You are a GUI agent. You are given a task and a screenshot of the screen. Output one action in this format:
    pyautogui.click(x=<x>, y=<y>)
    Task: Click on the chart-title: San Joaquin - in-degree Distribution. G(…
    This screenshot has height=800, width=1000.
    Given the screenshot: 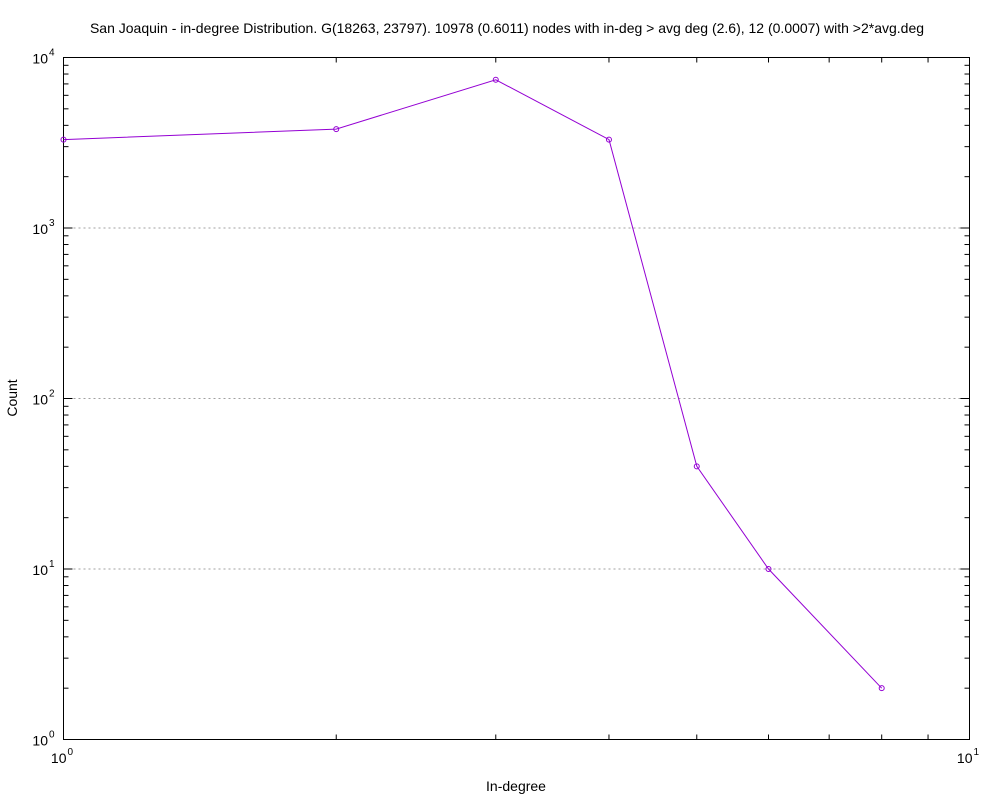 What is the action you would take?
    pyautogui.click(x=507, y=28)
    